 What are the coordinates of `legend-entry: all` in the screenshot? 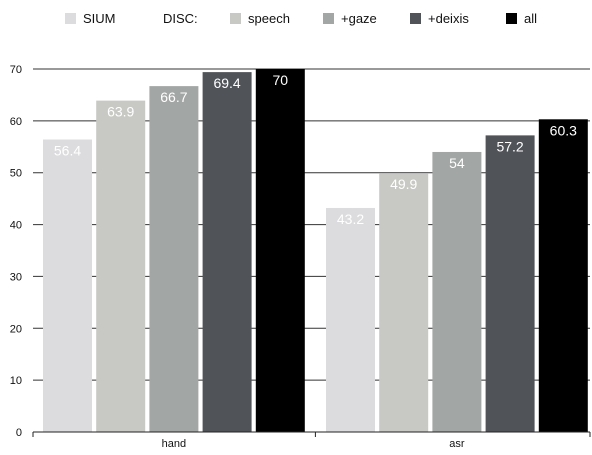 It's located at (530, 18).